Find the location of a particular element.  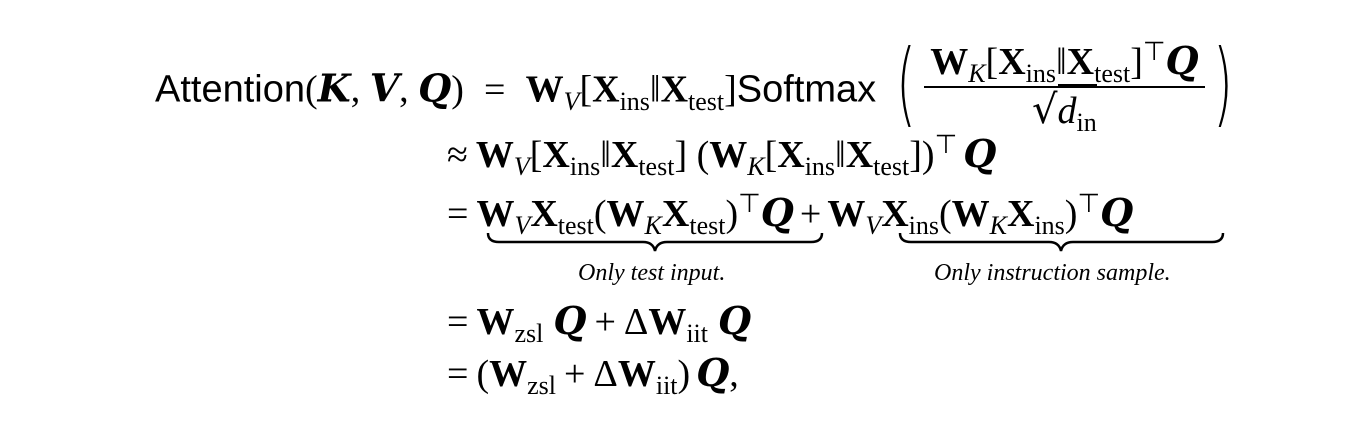

equation-line-3: = WVXtest(WKXtest)⊤Q + WVXins(WKXins)⊤Q is located at coordinates (790, 214).